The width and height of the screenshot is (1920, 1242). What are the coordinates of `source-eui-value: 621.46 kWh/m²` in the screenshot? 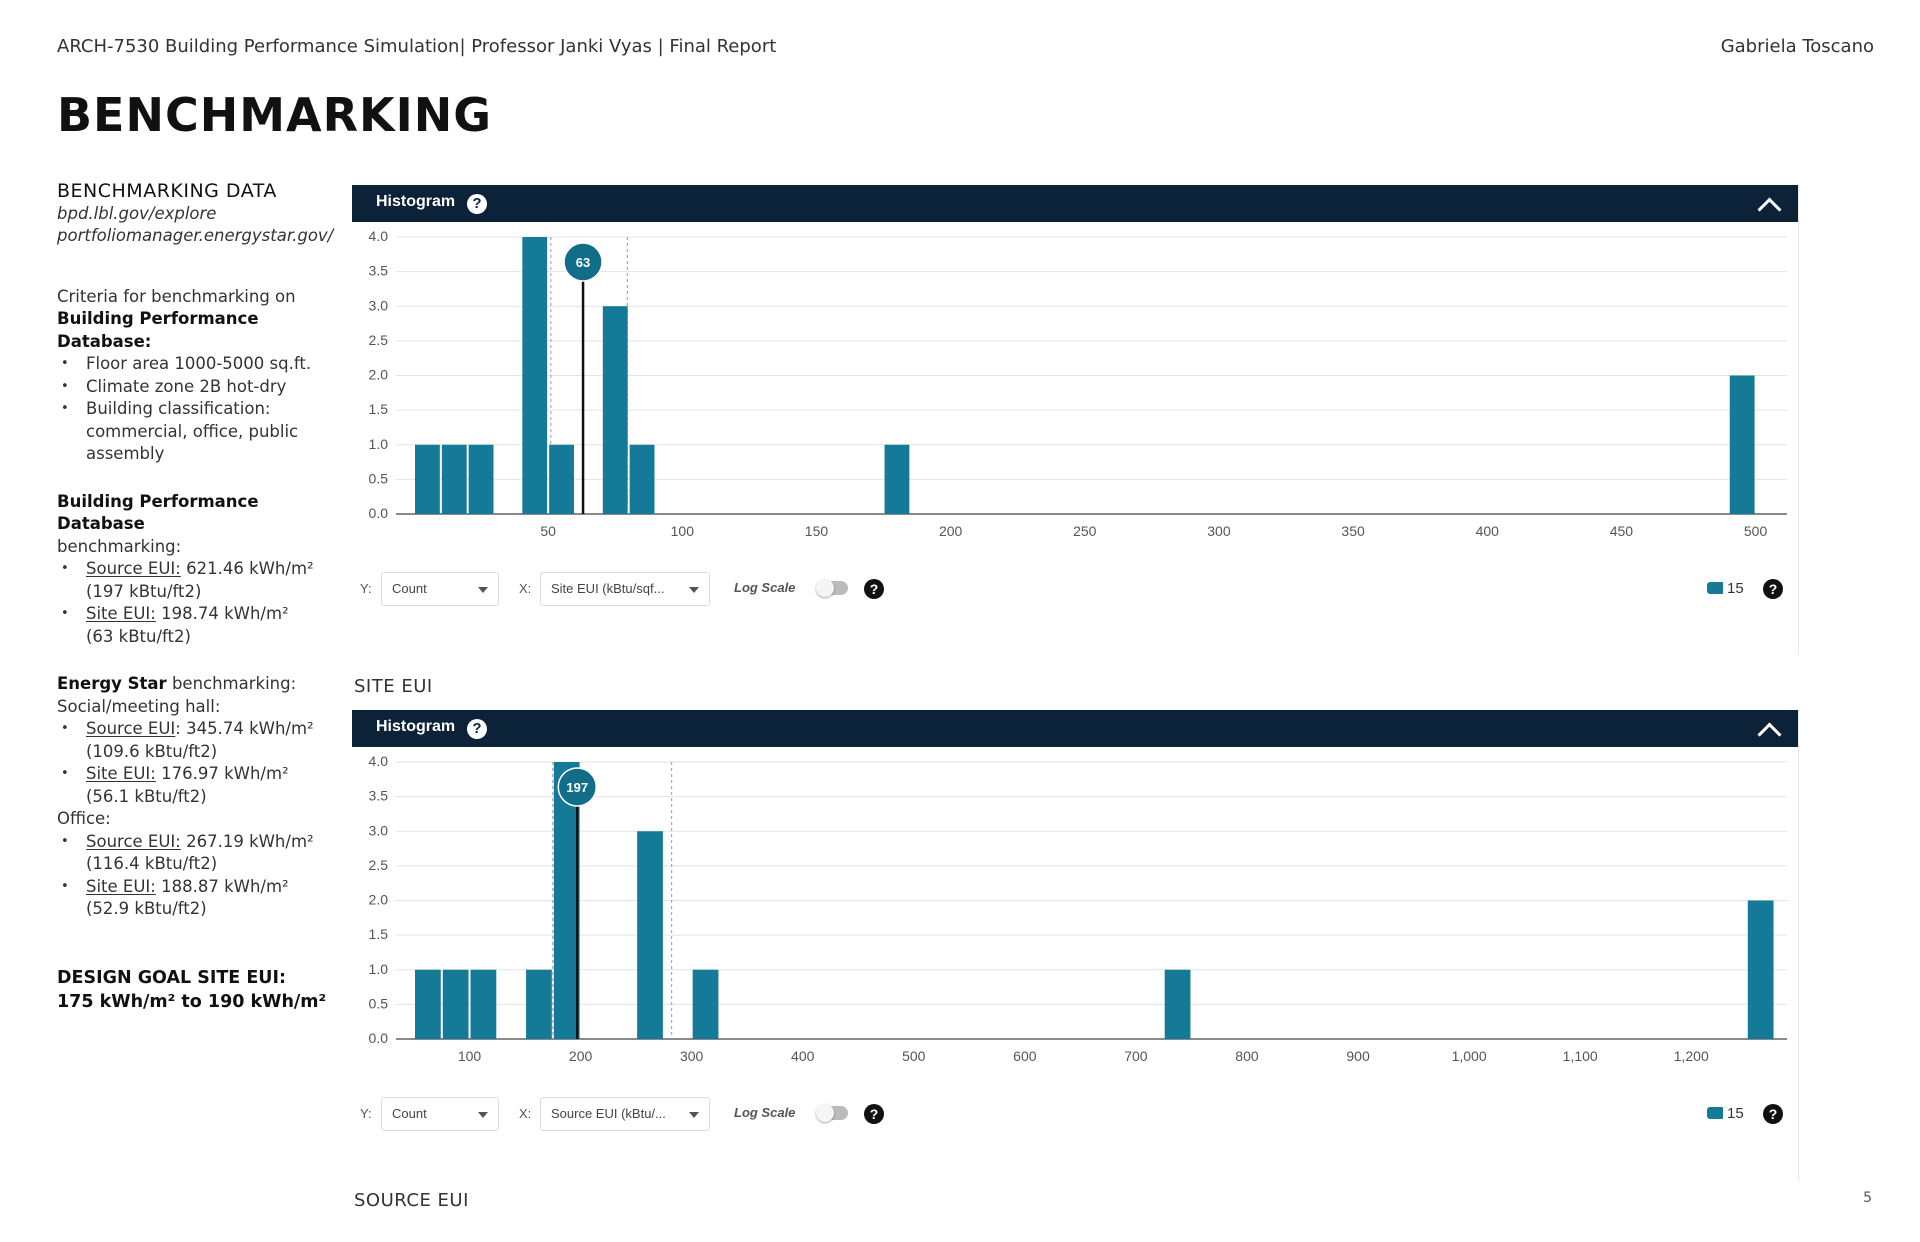 It's located at (247, 568).